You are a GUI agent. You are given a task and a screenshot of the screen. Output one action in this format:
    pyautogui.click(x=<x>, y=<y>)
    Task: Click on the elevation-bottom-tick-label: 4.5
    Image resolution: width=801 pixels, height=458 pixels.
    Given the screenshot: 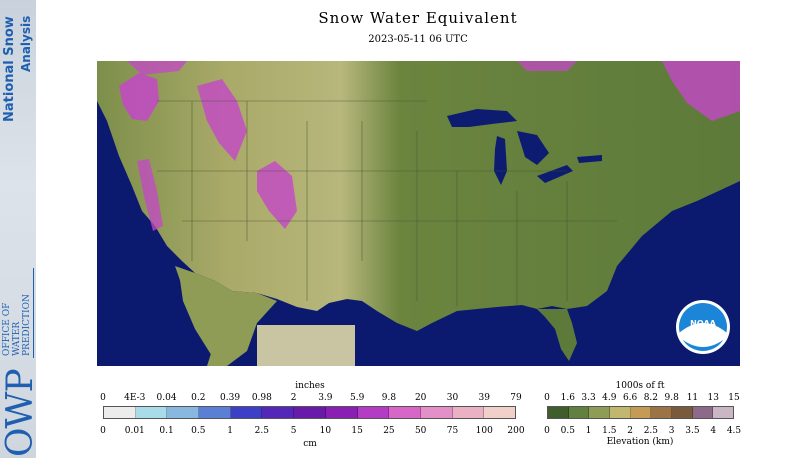 What is the action you would take?
    pyautogui.click(x=734, y=431)
    